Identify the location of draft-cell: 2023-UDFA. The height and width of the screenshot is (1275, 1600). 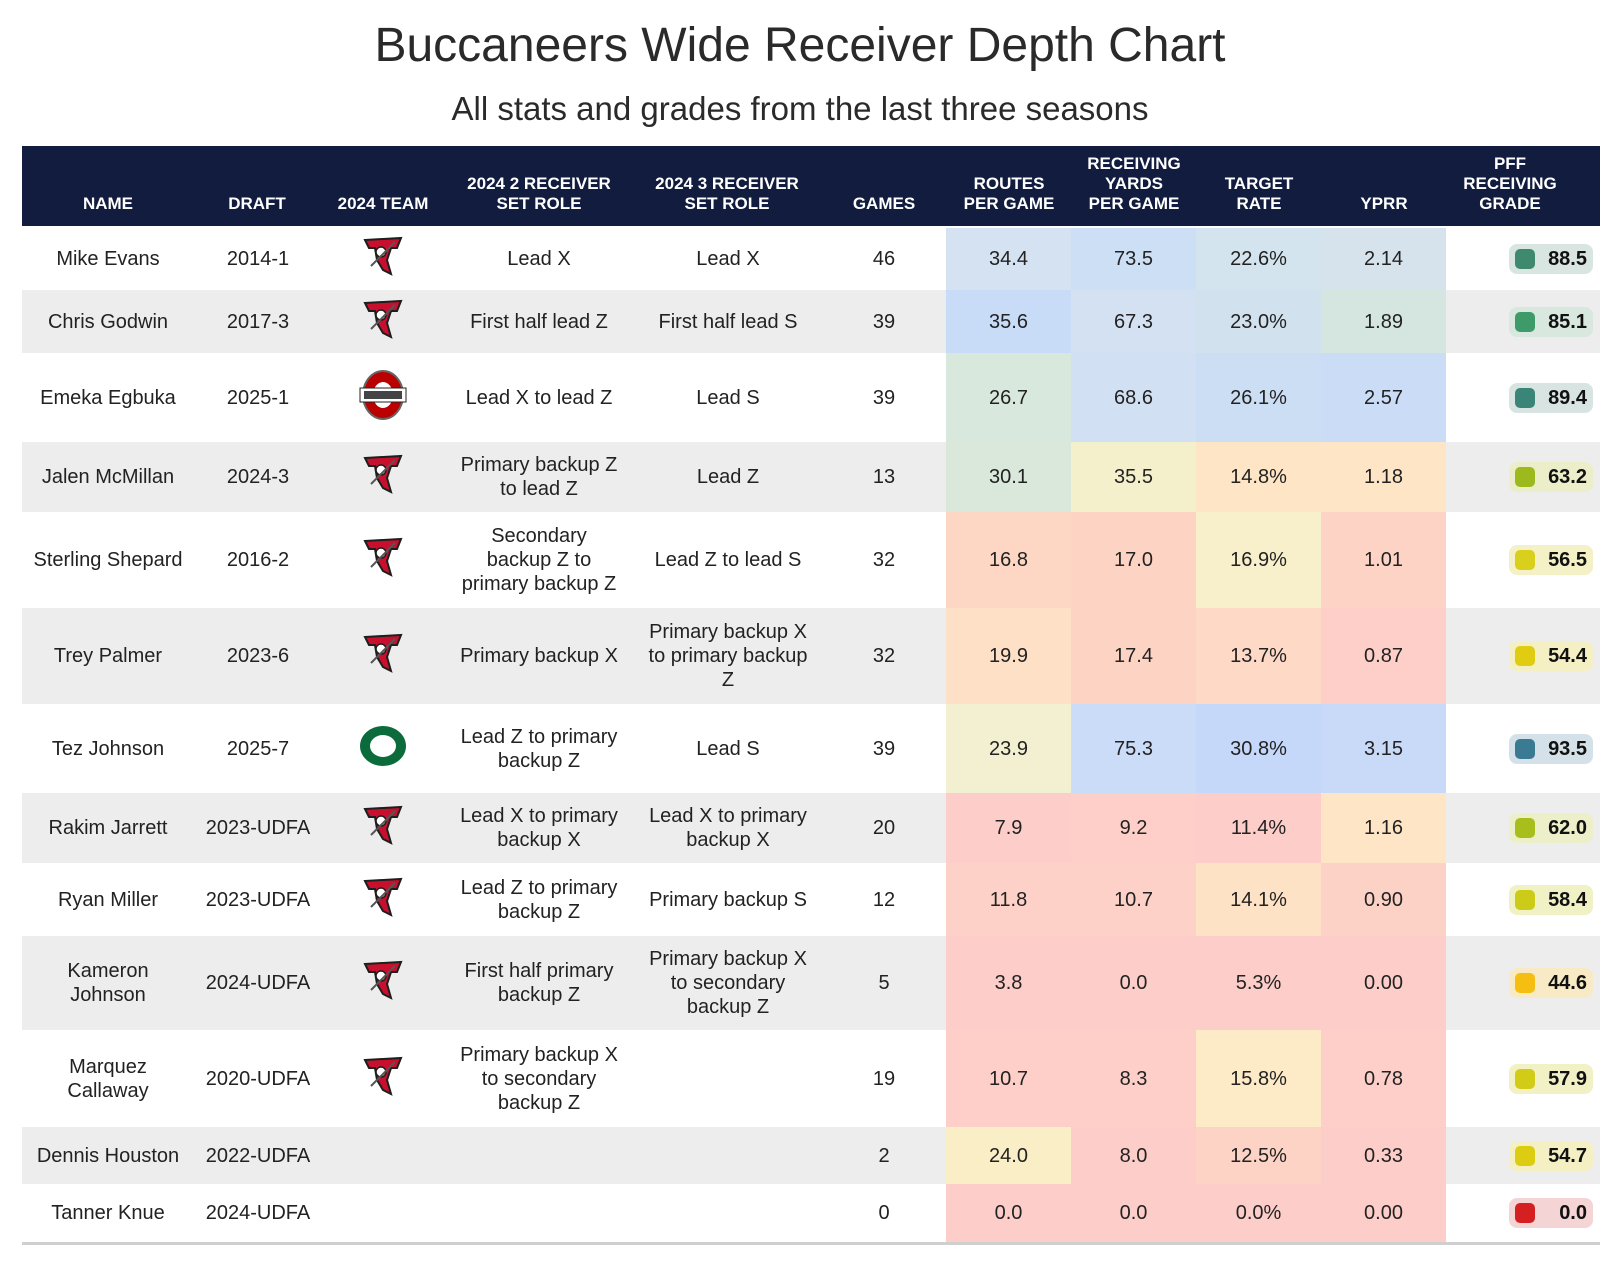
(258, 899).